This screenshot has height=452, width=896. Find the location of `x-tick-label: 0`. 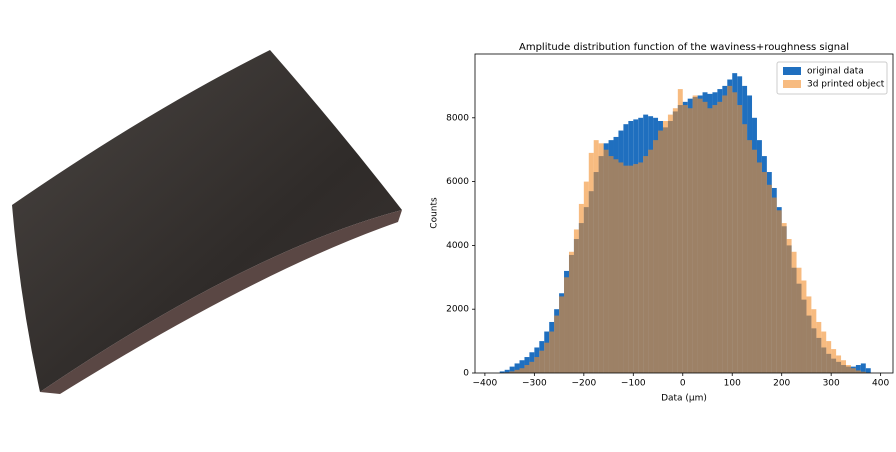

x-tick-label: 0 is located at coordinates (683, 384).